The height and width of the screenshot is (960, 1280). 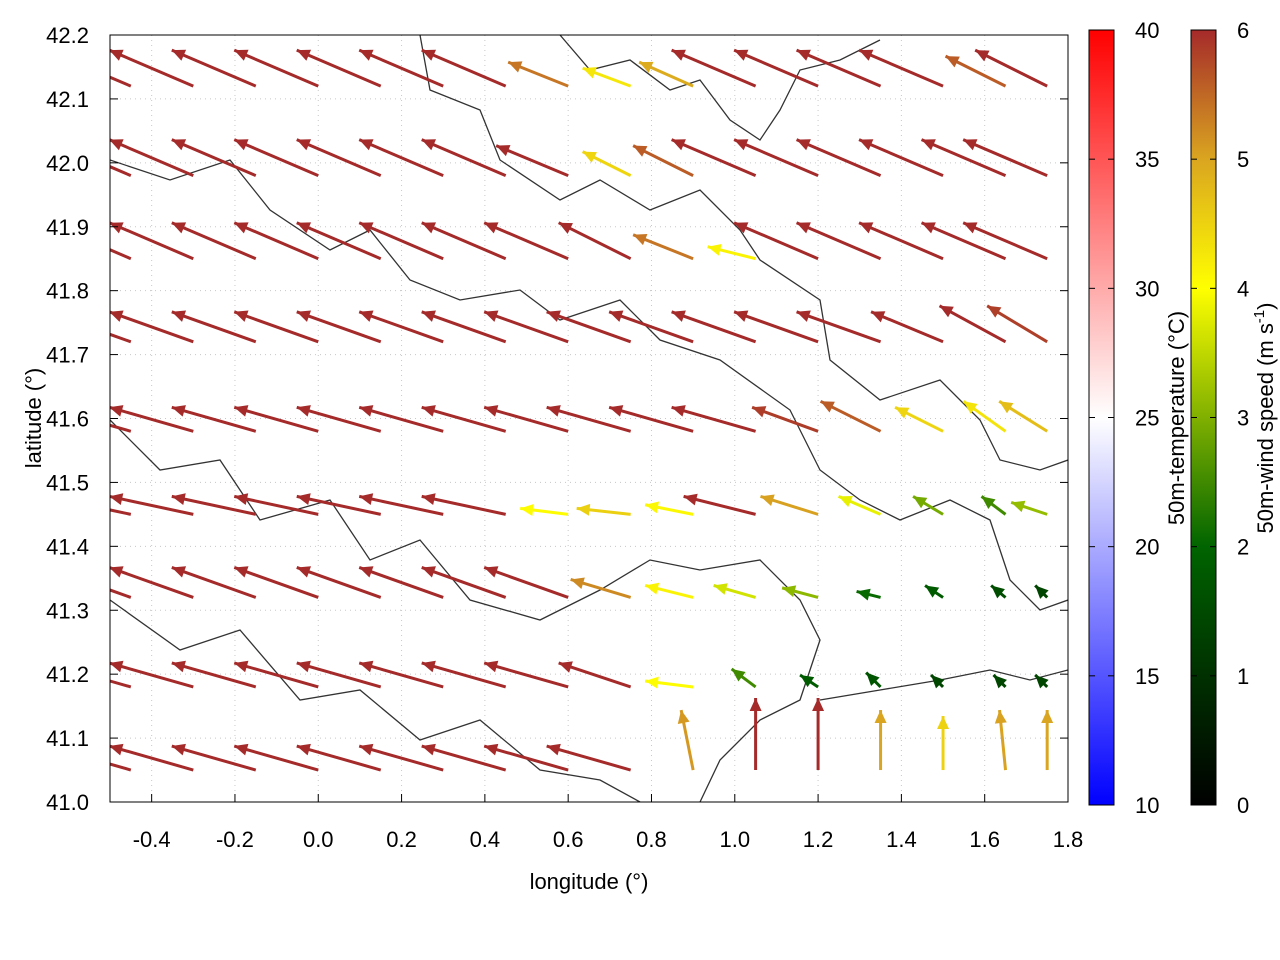 I want to click on colorbar-tick-label: 10, so click(x=1147, y=805).